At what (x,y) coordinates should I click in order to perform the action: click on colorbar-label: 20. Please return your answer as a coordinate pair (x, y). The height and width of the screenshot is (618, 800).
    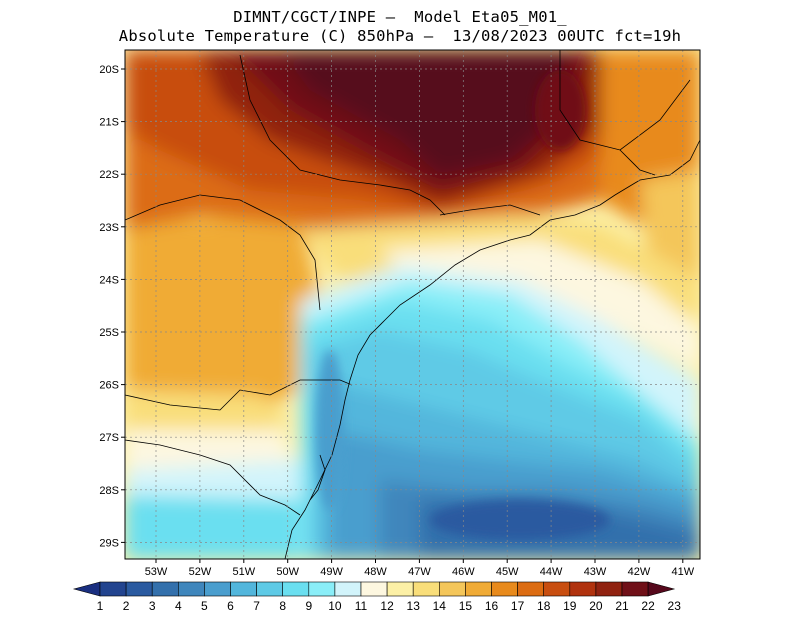
    Looking at the image, I should click on (596, 606).